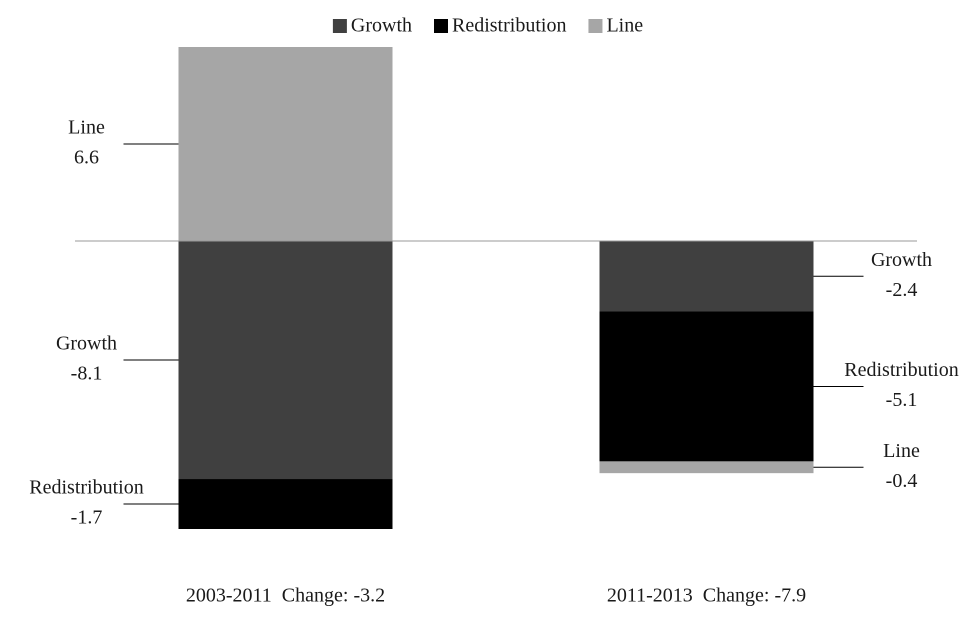 This screenshot has height=638, width=976. Describe the element at coordinates (509, 26) in the screenshot. I see `legend-label: Redistribution` at that location.